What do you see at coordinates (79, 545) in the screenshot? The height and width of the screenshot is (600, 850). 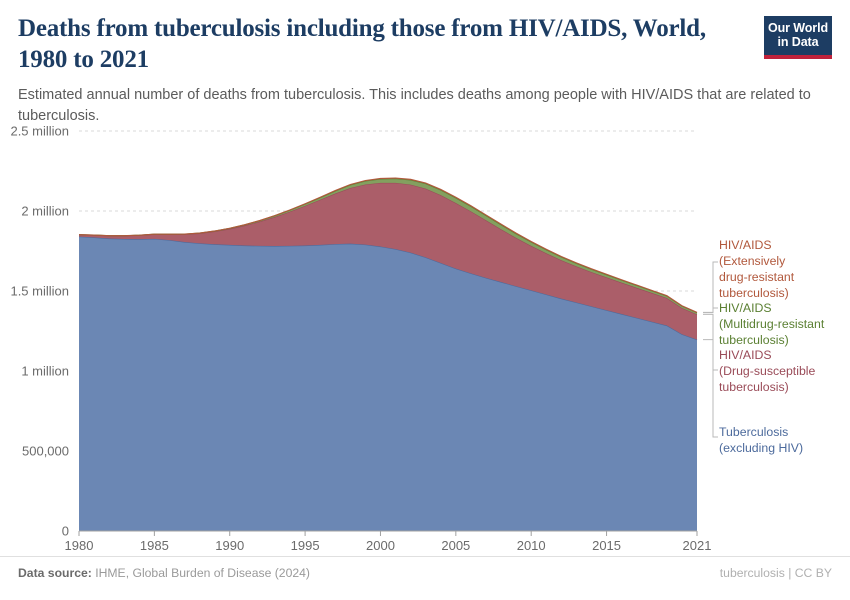 I see `x-axis-tick-label: 1980` at bounding box center [79, 545].